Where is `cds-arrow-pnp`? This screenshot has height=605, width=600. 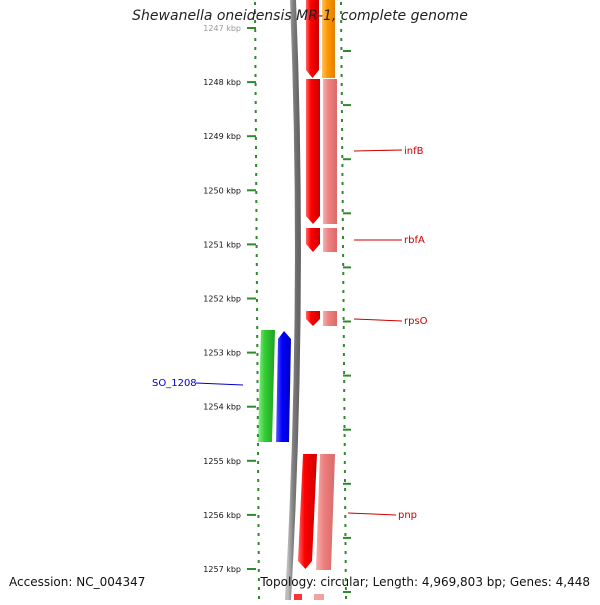 cds-arrow-pnp is located at coordinates (307, 511).